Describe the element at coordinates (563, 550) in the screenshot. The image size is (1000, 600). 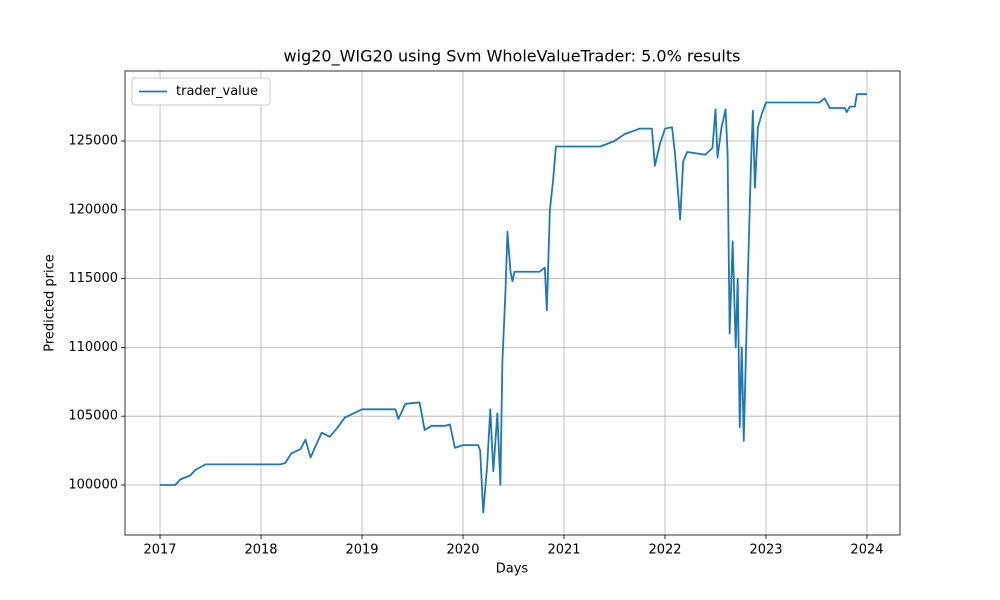
I see `x-tick-label: 2021` at that location.